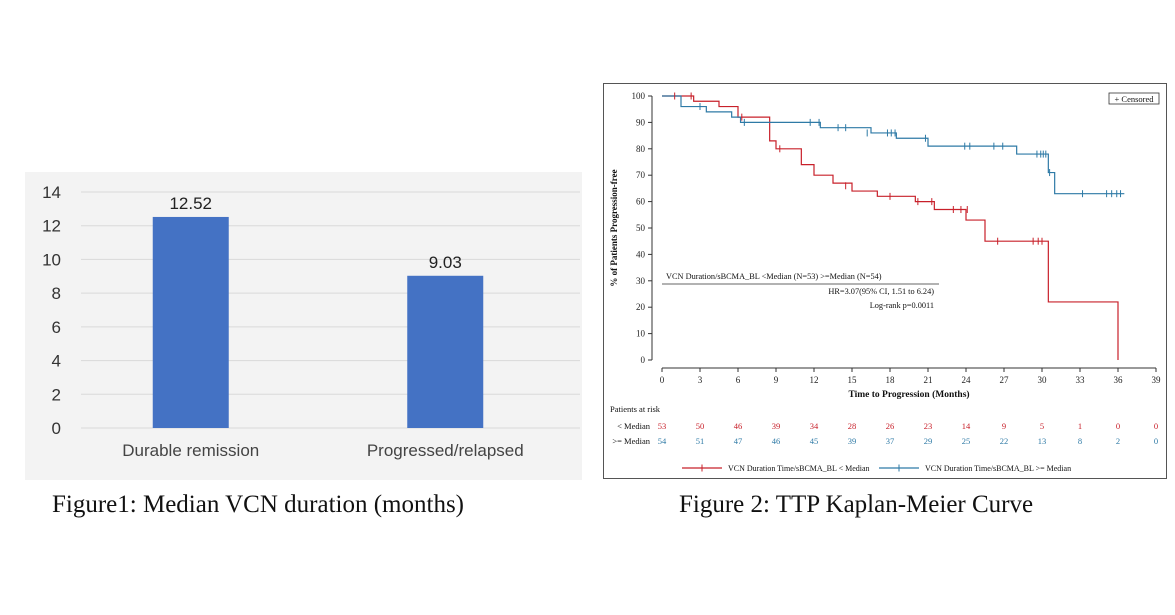 Image resolution: width=1175 pixels, height=615 pixels. Describe the element at coordinates (1080, 426) in the screenshot. I see `risk-count: 1` at that location.